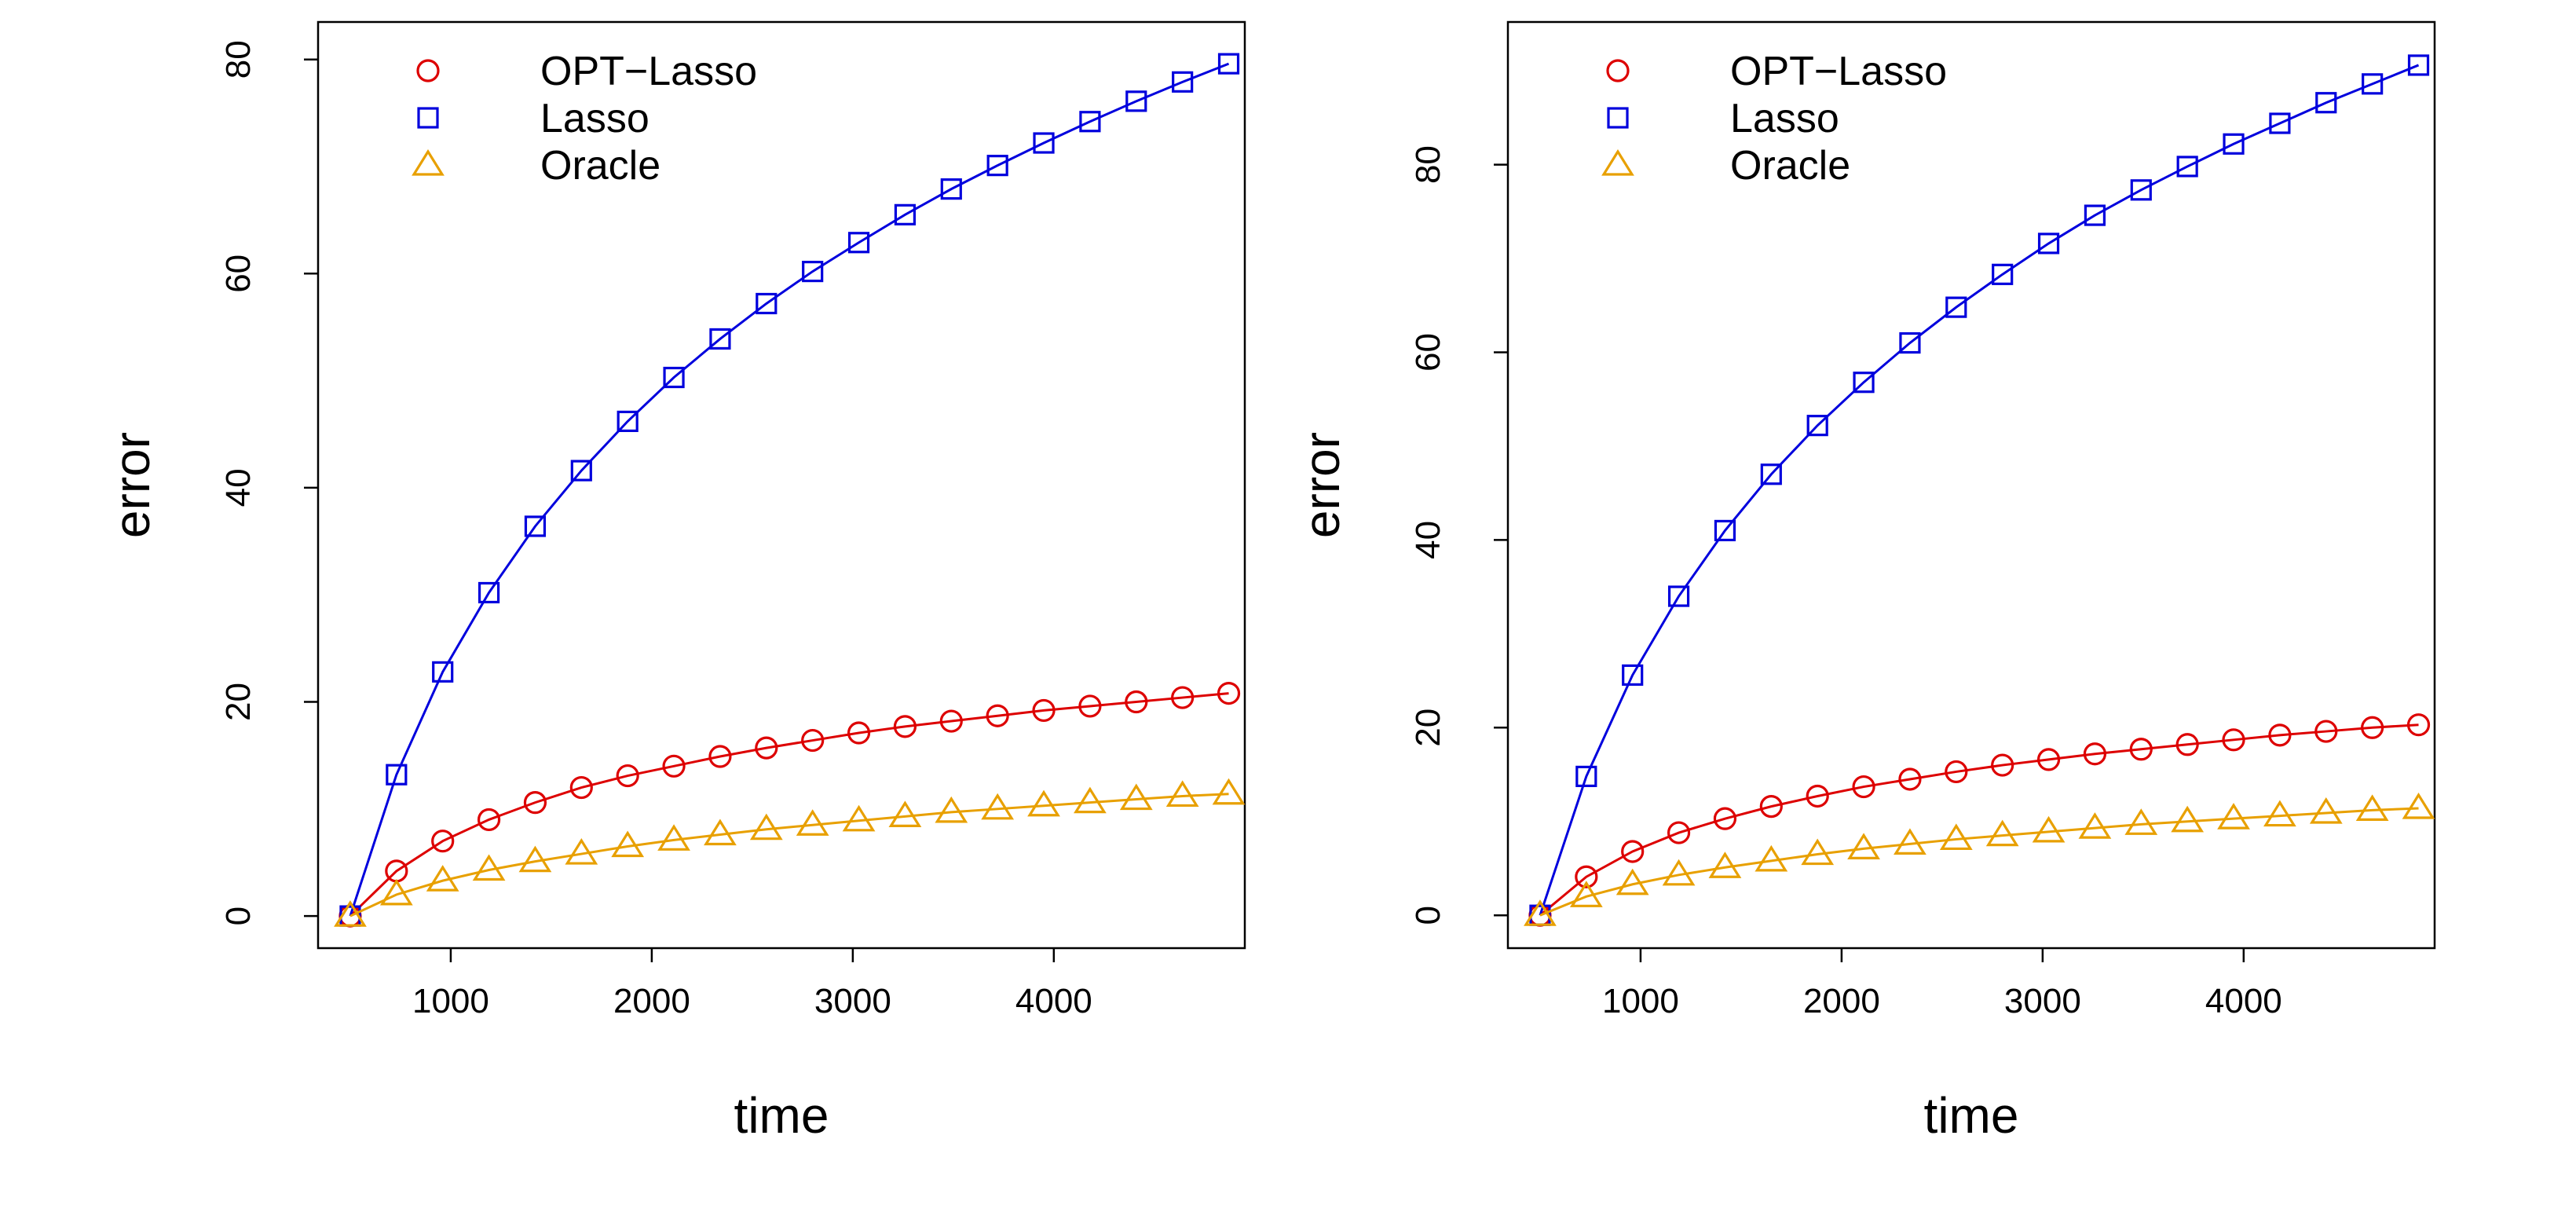  What do you see at coordinates (1618, 70) in the screenshot?
I see `legend-marker-circle` at bounding box center [1618, 70].